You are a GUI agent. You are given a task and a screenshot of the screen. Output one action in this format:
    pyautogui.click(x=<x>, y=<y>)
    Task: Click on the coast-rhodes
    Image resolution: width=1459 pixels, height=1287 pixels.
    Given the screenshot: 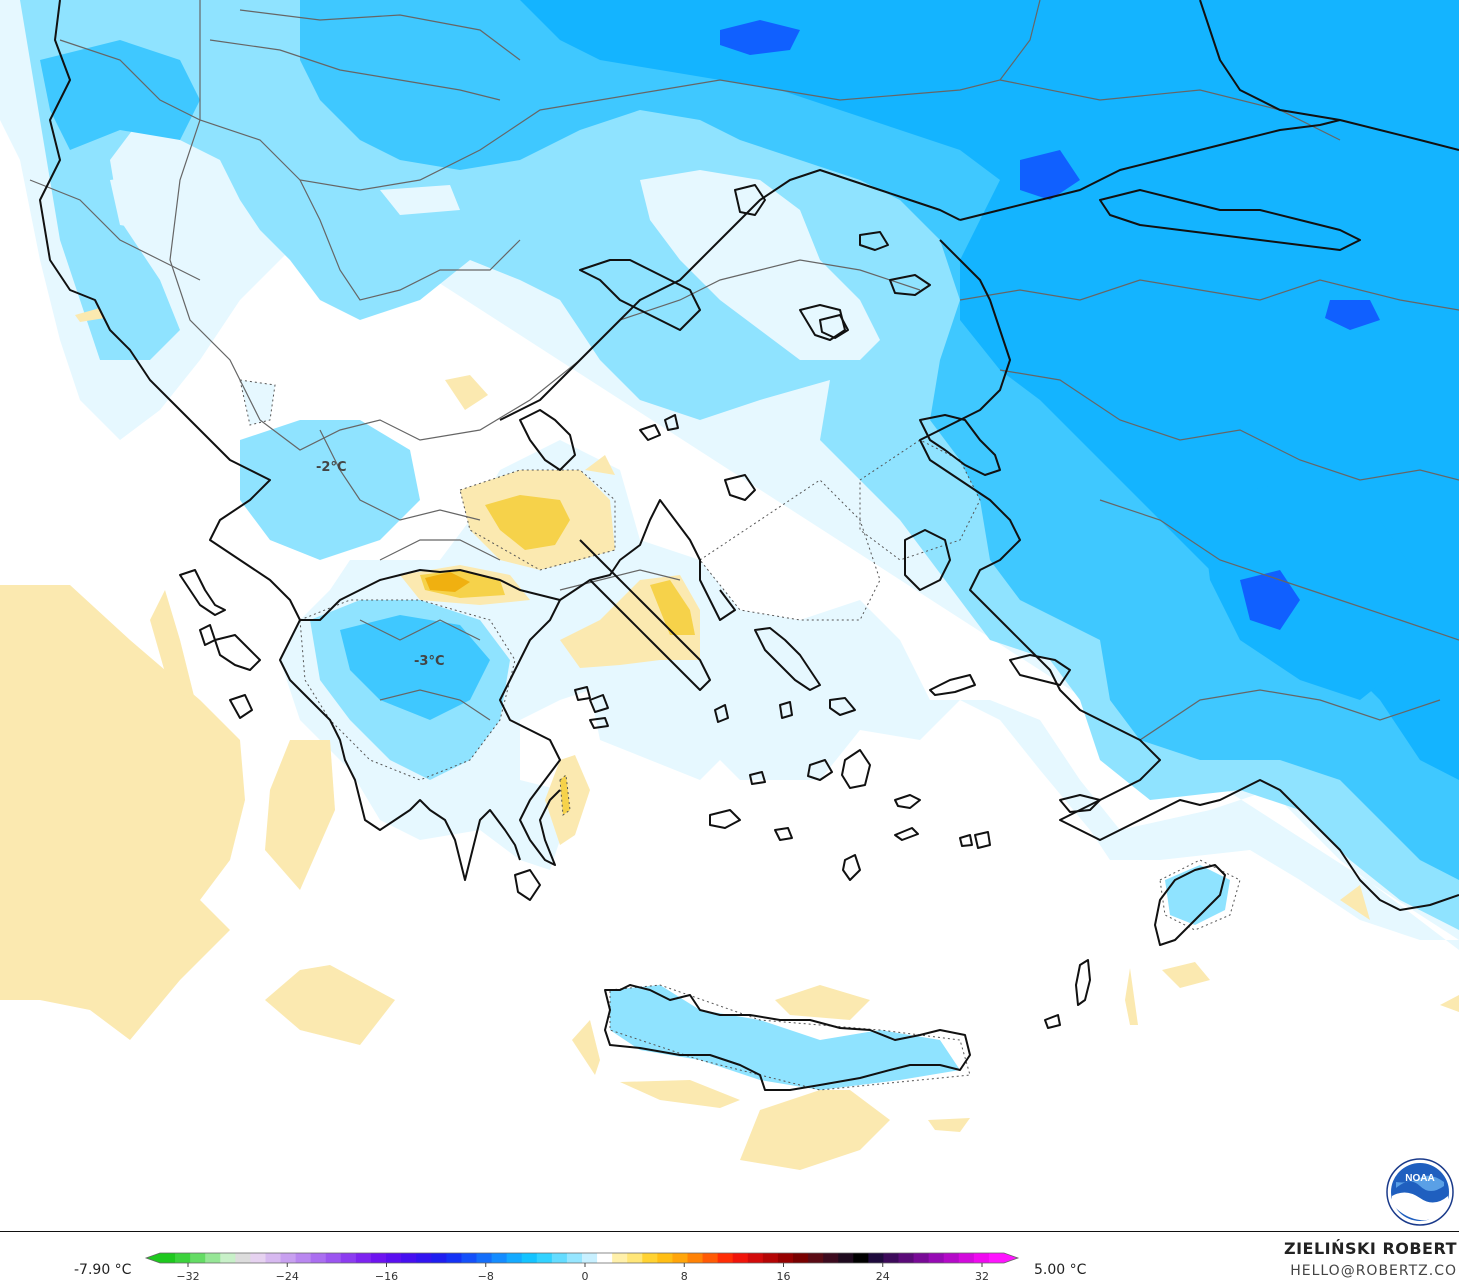 What is the action you would take?
    pyautogui.click(x=1190, y=905)
    